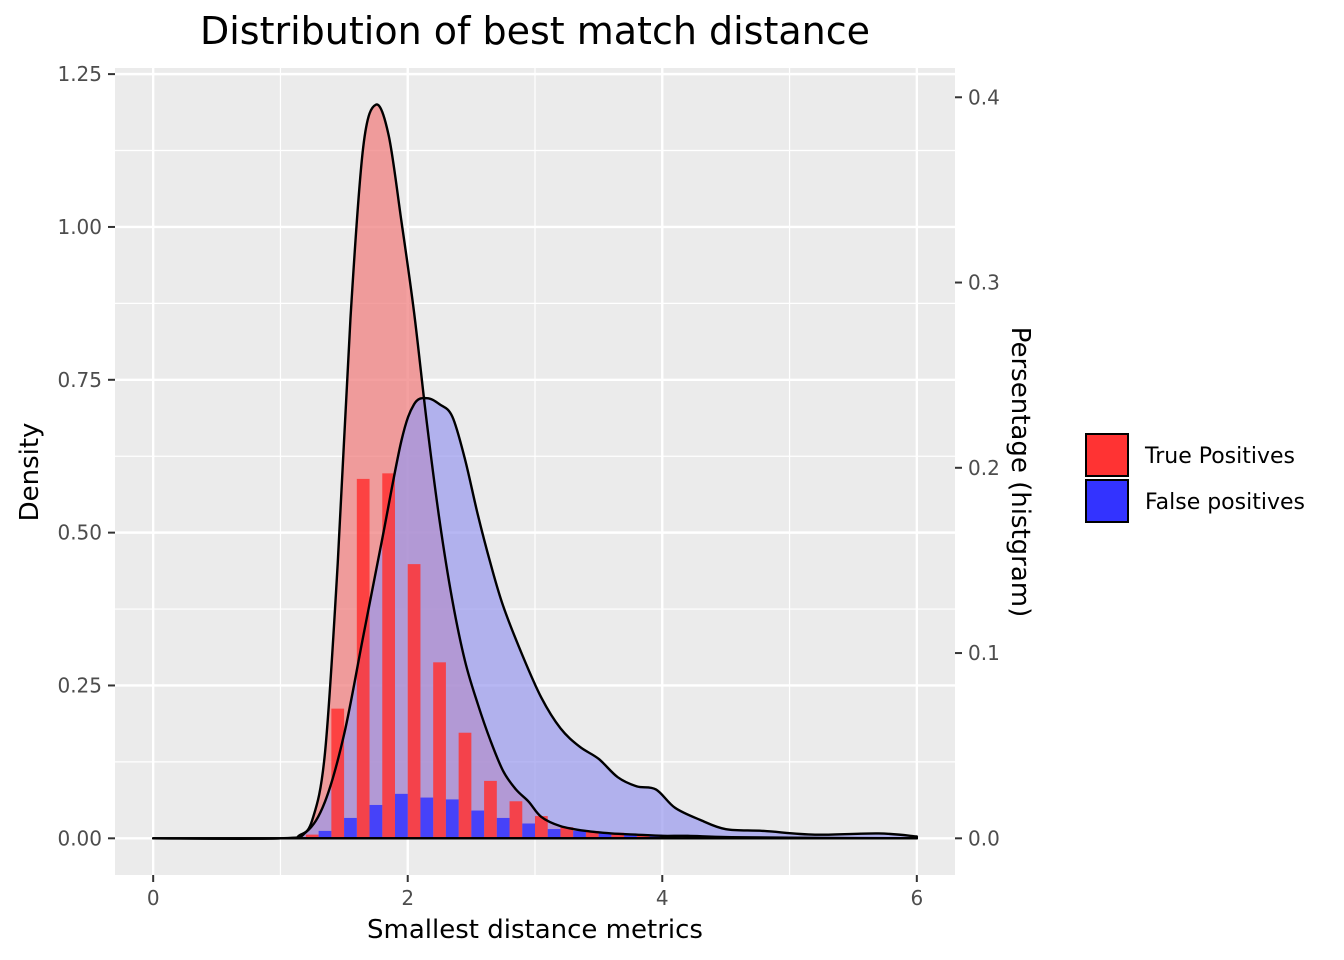 Image resolution: width=1344 pixels, height=960 pixels. Describe the element at coordinates (984, 653) in the screenshot. I see `y2-tick-label: 0.1` at that location.